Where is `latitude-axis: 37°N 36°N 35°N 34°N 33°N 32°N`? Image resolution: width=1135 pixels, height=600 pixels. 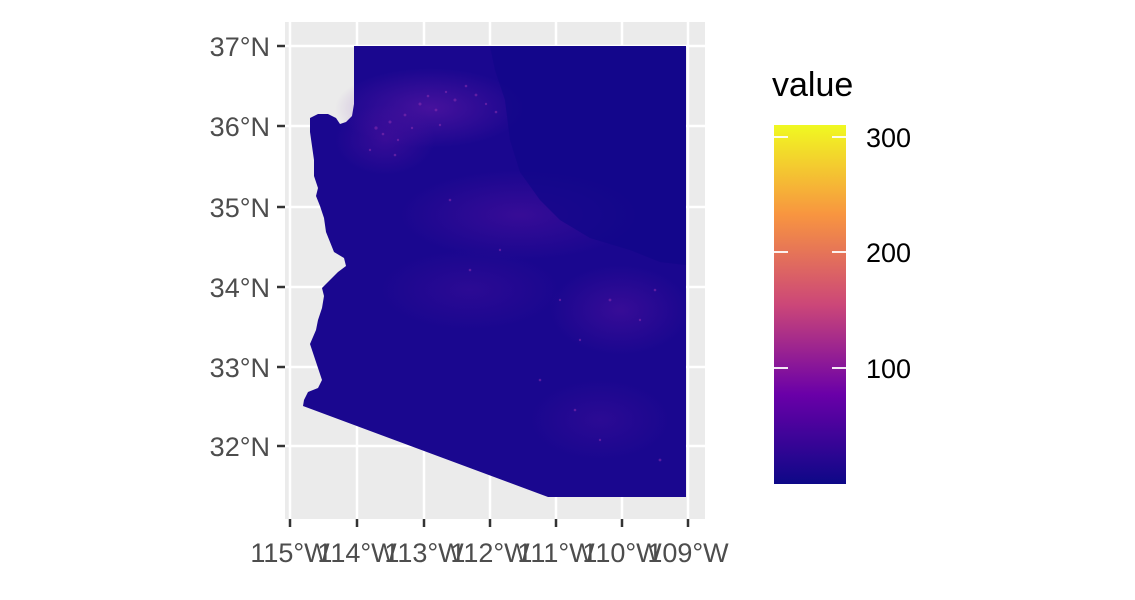 latitude-axis: 37°N 36°N 35°N 34°N 33°N 32°N is located at coordinates (247, 247).